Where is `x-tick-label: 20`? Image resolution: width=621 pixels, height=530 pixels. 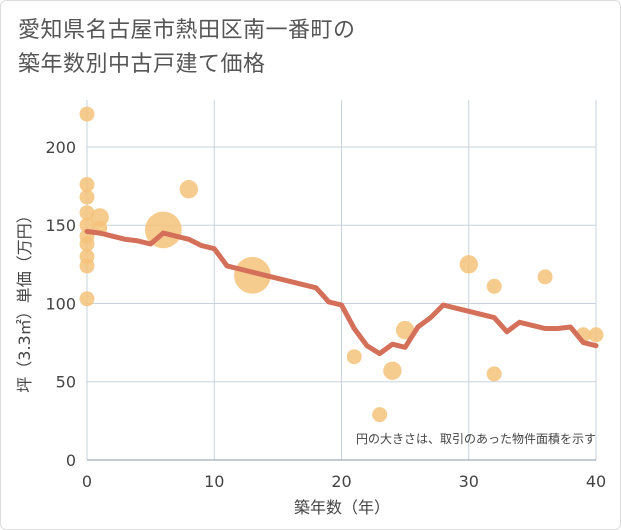
x-tick-label: 20 is located at coordinates (341, 481).